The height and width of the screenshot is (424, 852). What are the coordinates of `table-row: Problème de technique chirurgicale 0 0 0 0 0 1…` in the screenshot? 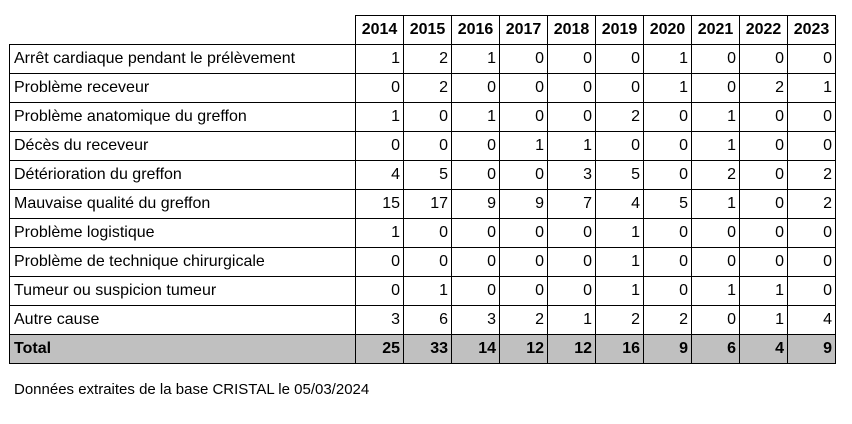 It's located at (422, 262).